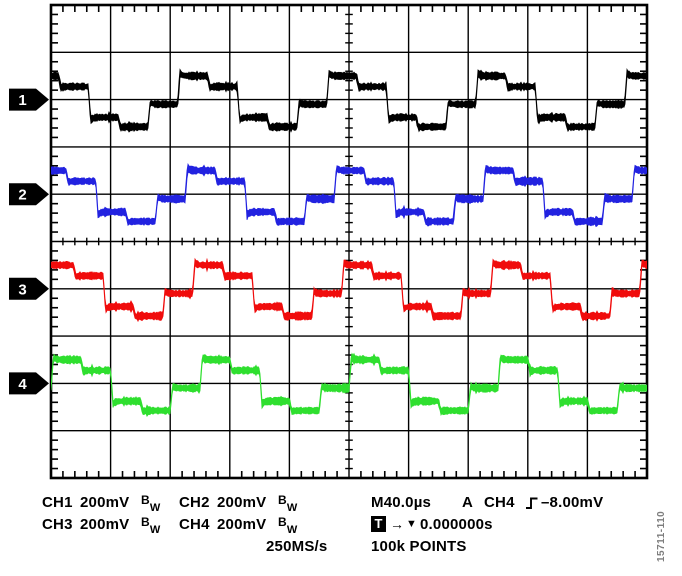 The width and height of the screenshot is (682, 576). What do you see at coordinates (57, 524) in the screenshot?
I see `ch3-label: CH3` at bounding box center [57, 524].